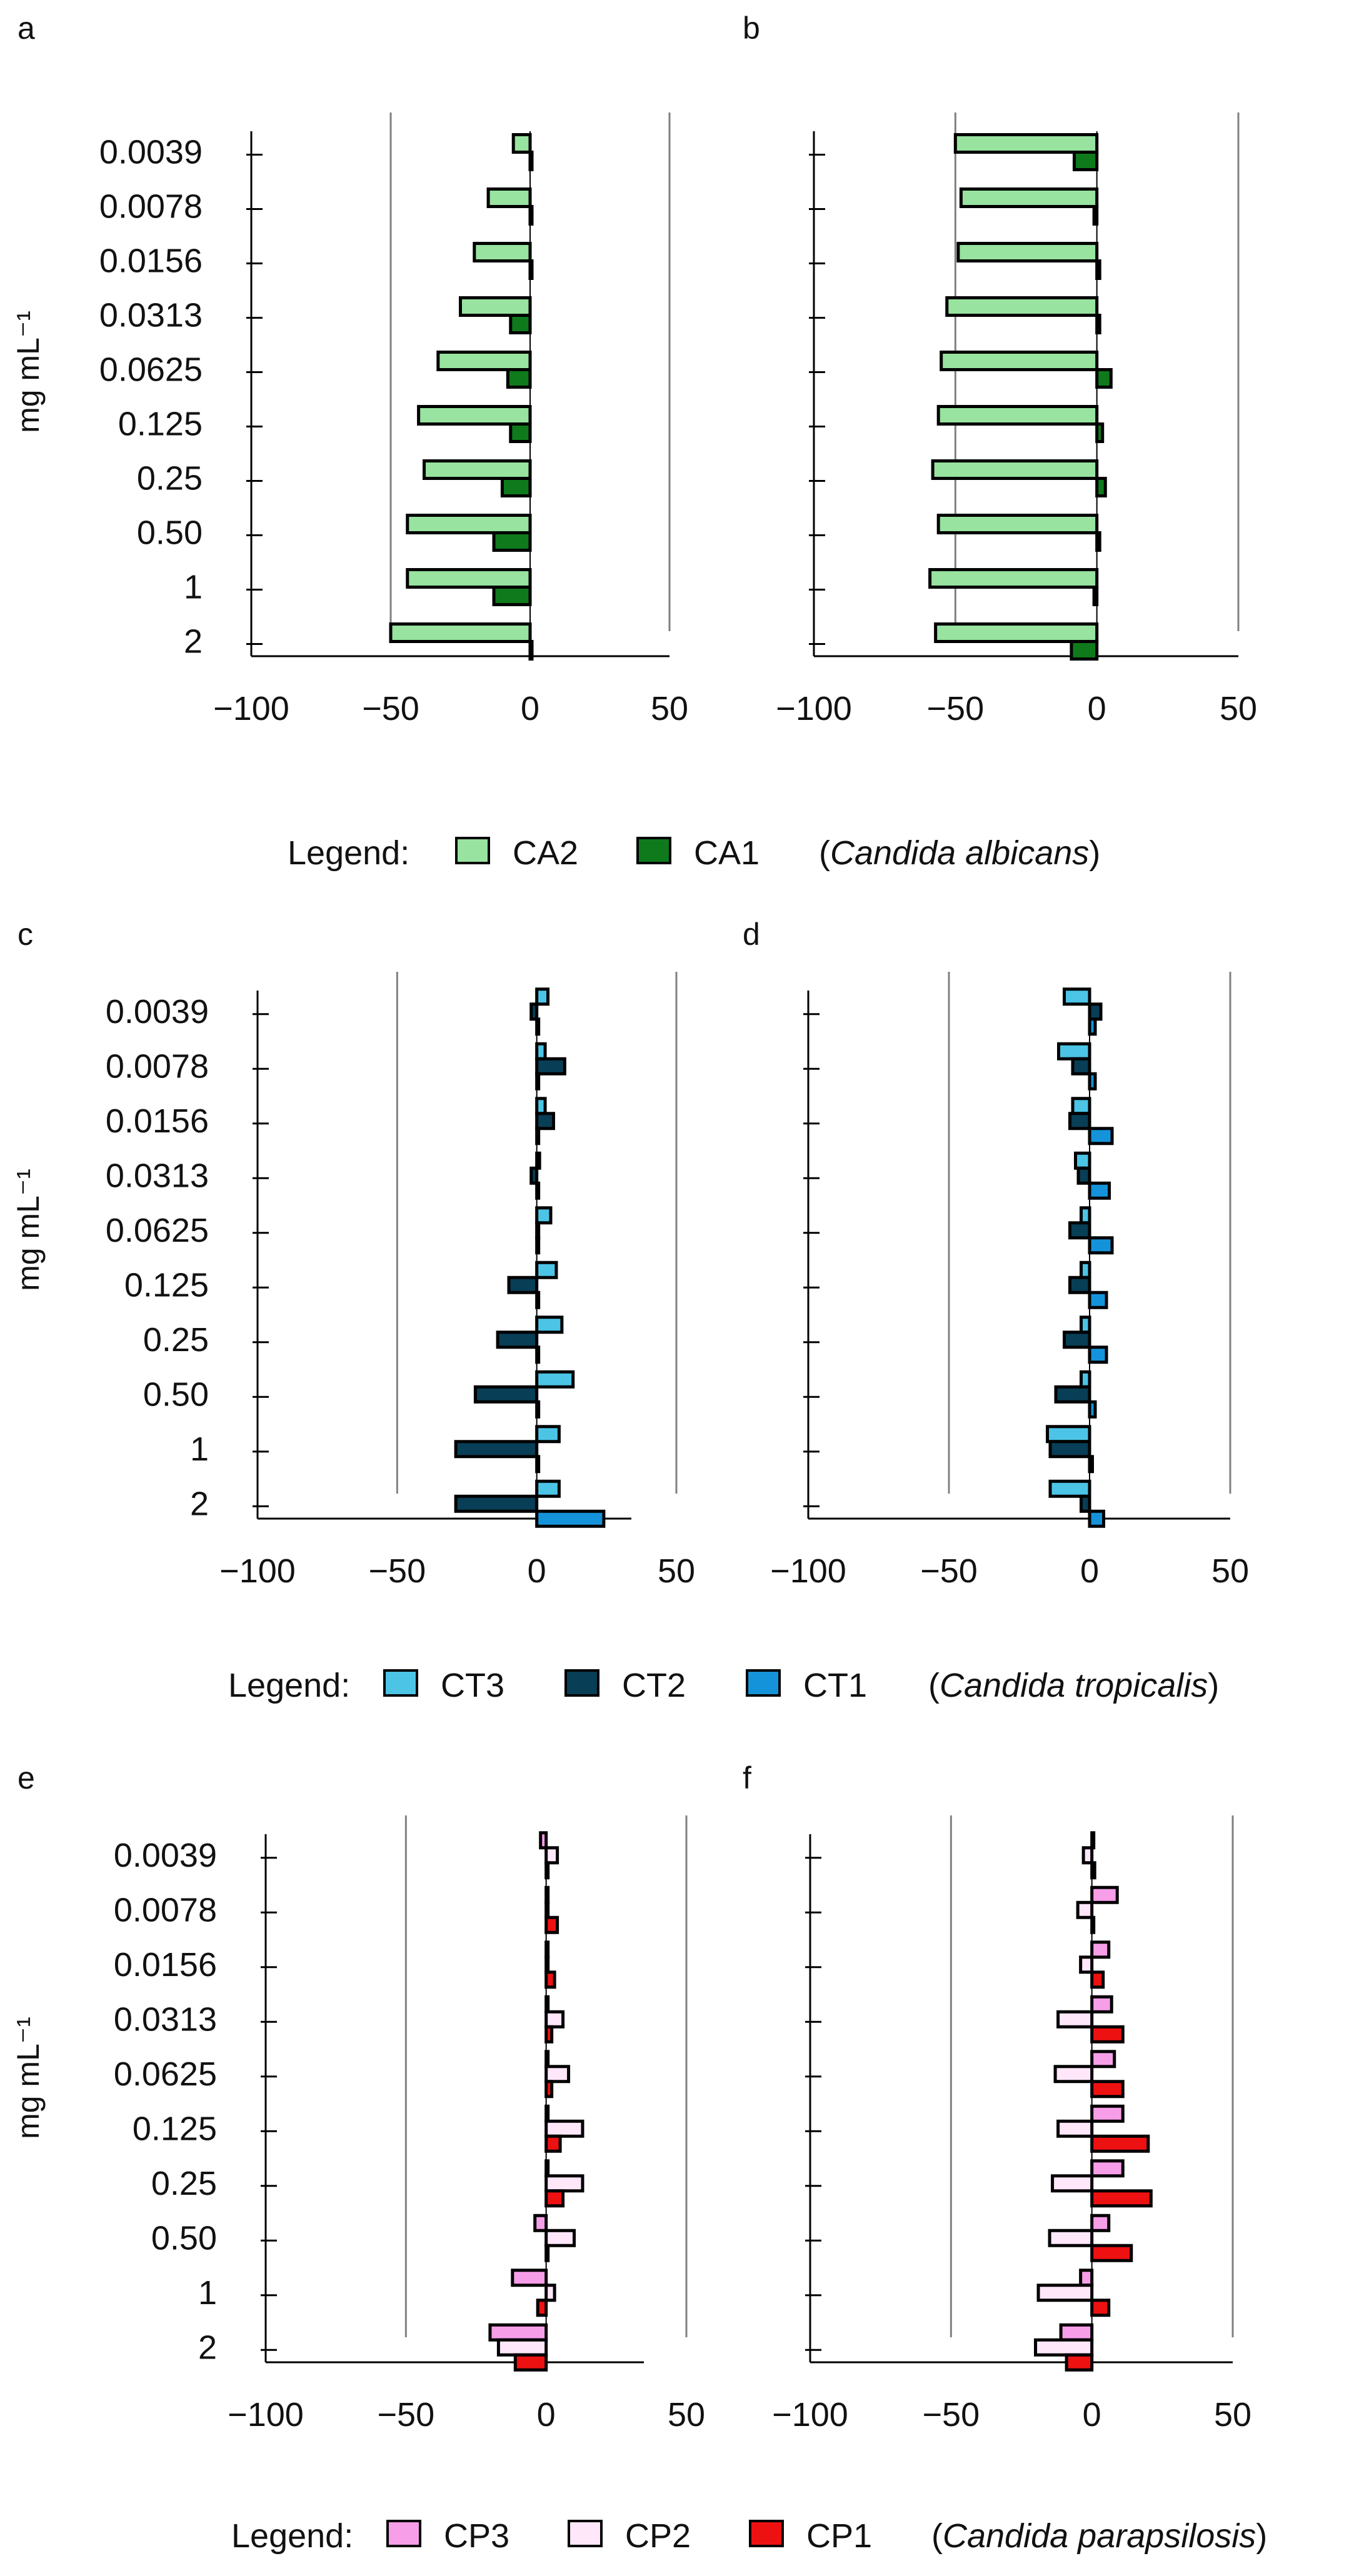 The height and width of the screenshot is (2576, 1364). Describe the element at coordinates (28, 2078) in the screenshot. I see `y-axis-label-e: mg mL⁻¹` at that location.